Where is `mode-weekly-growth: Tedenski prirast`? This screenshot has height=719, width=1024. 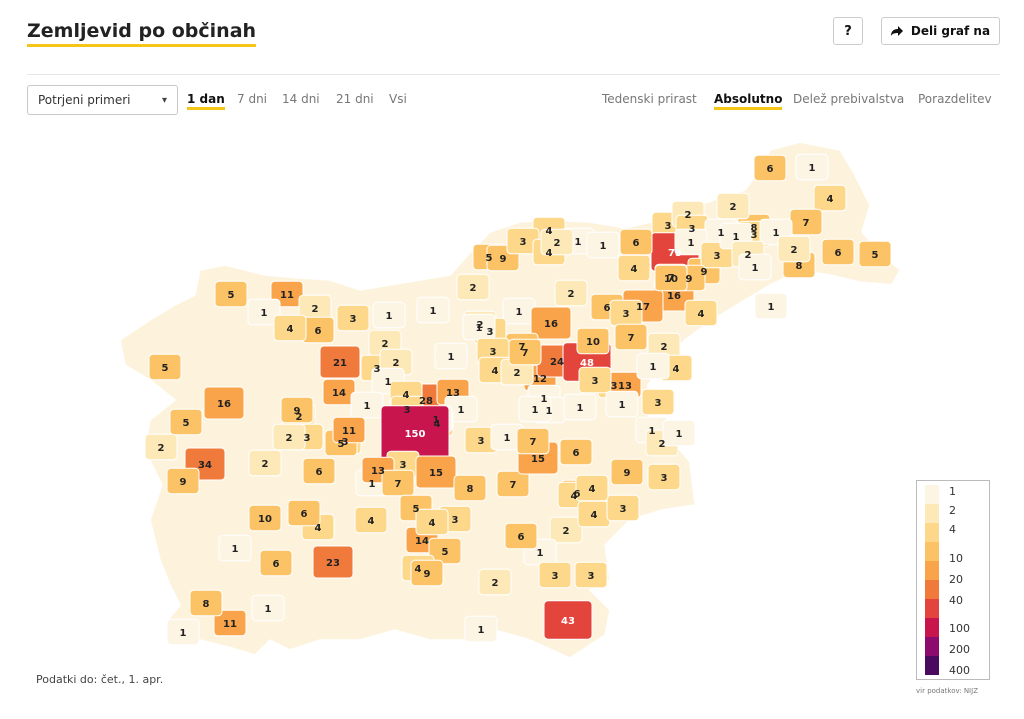
mode-weekly-growth: Tedenski prirast is located at coordinates (649, 99).